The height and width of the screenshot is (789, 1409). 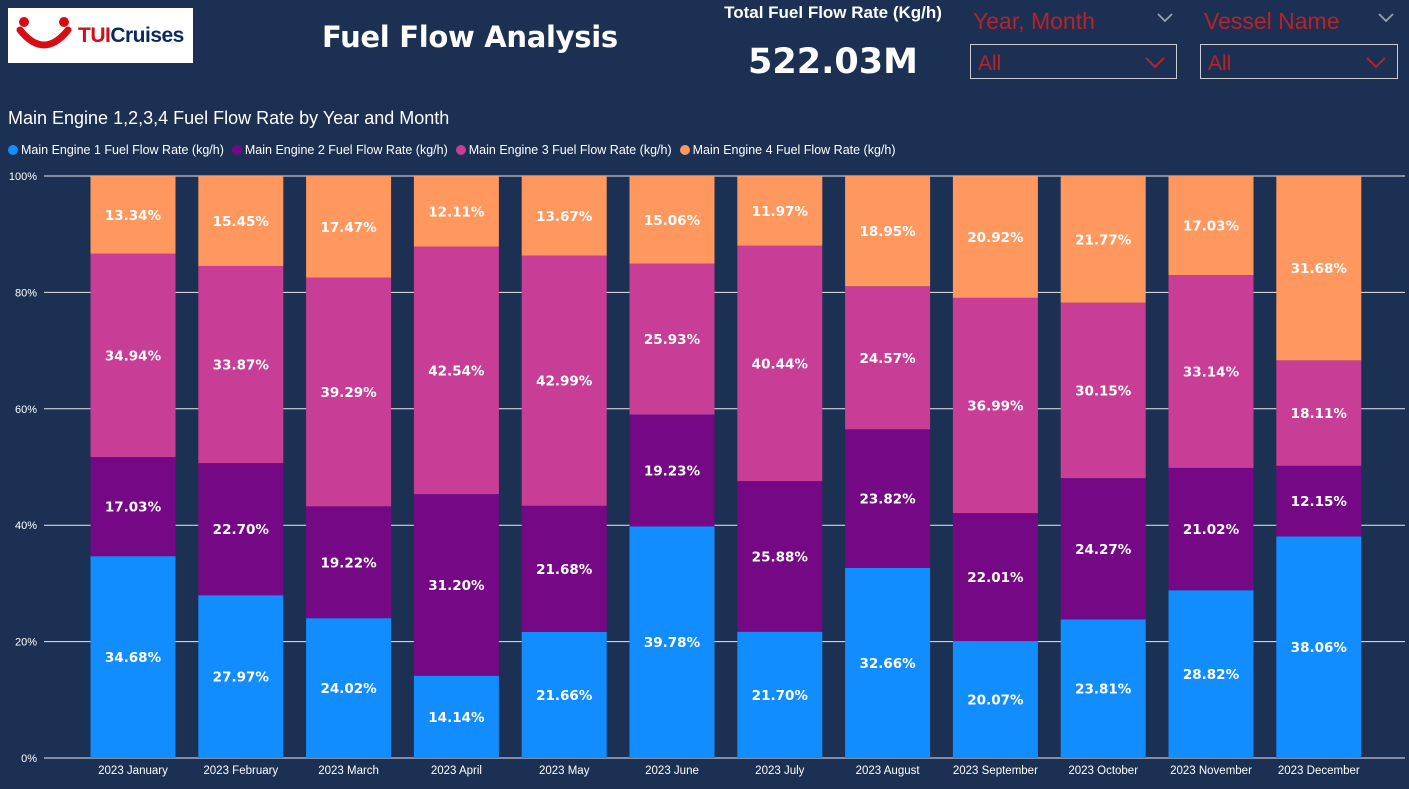 What do you see at coordinates (888, 771) in the screenshot?
I see `x-tick-label: 2023 August` at bounding box center [888, 771].